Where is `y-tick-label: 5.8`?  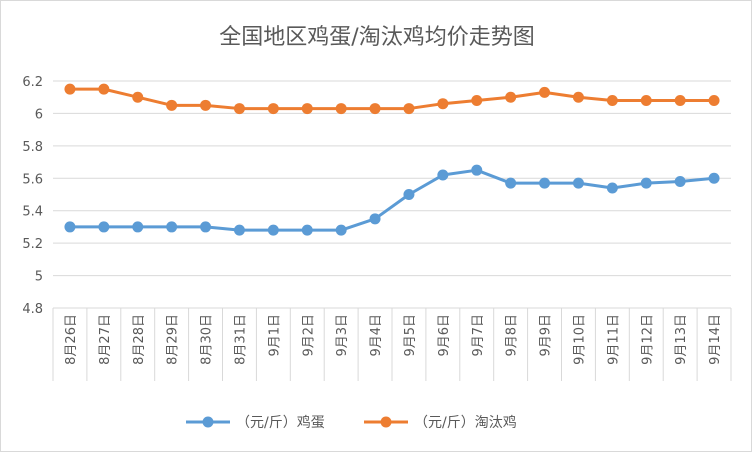 y-tick-label: 5.8 is located at coordinates (32, 147).